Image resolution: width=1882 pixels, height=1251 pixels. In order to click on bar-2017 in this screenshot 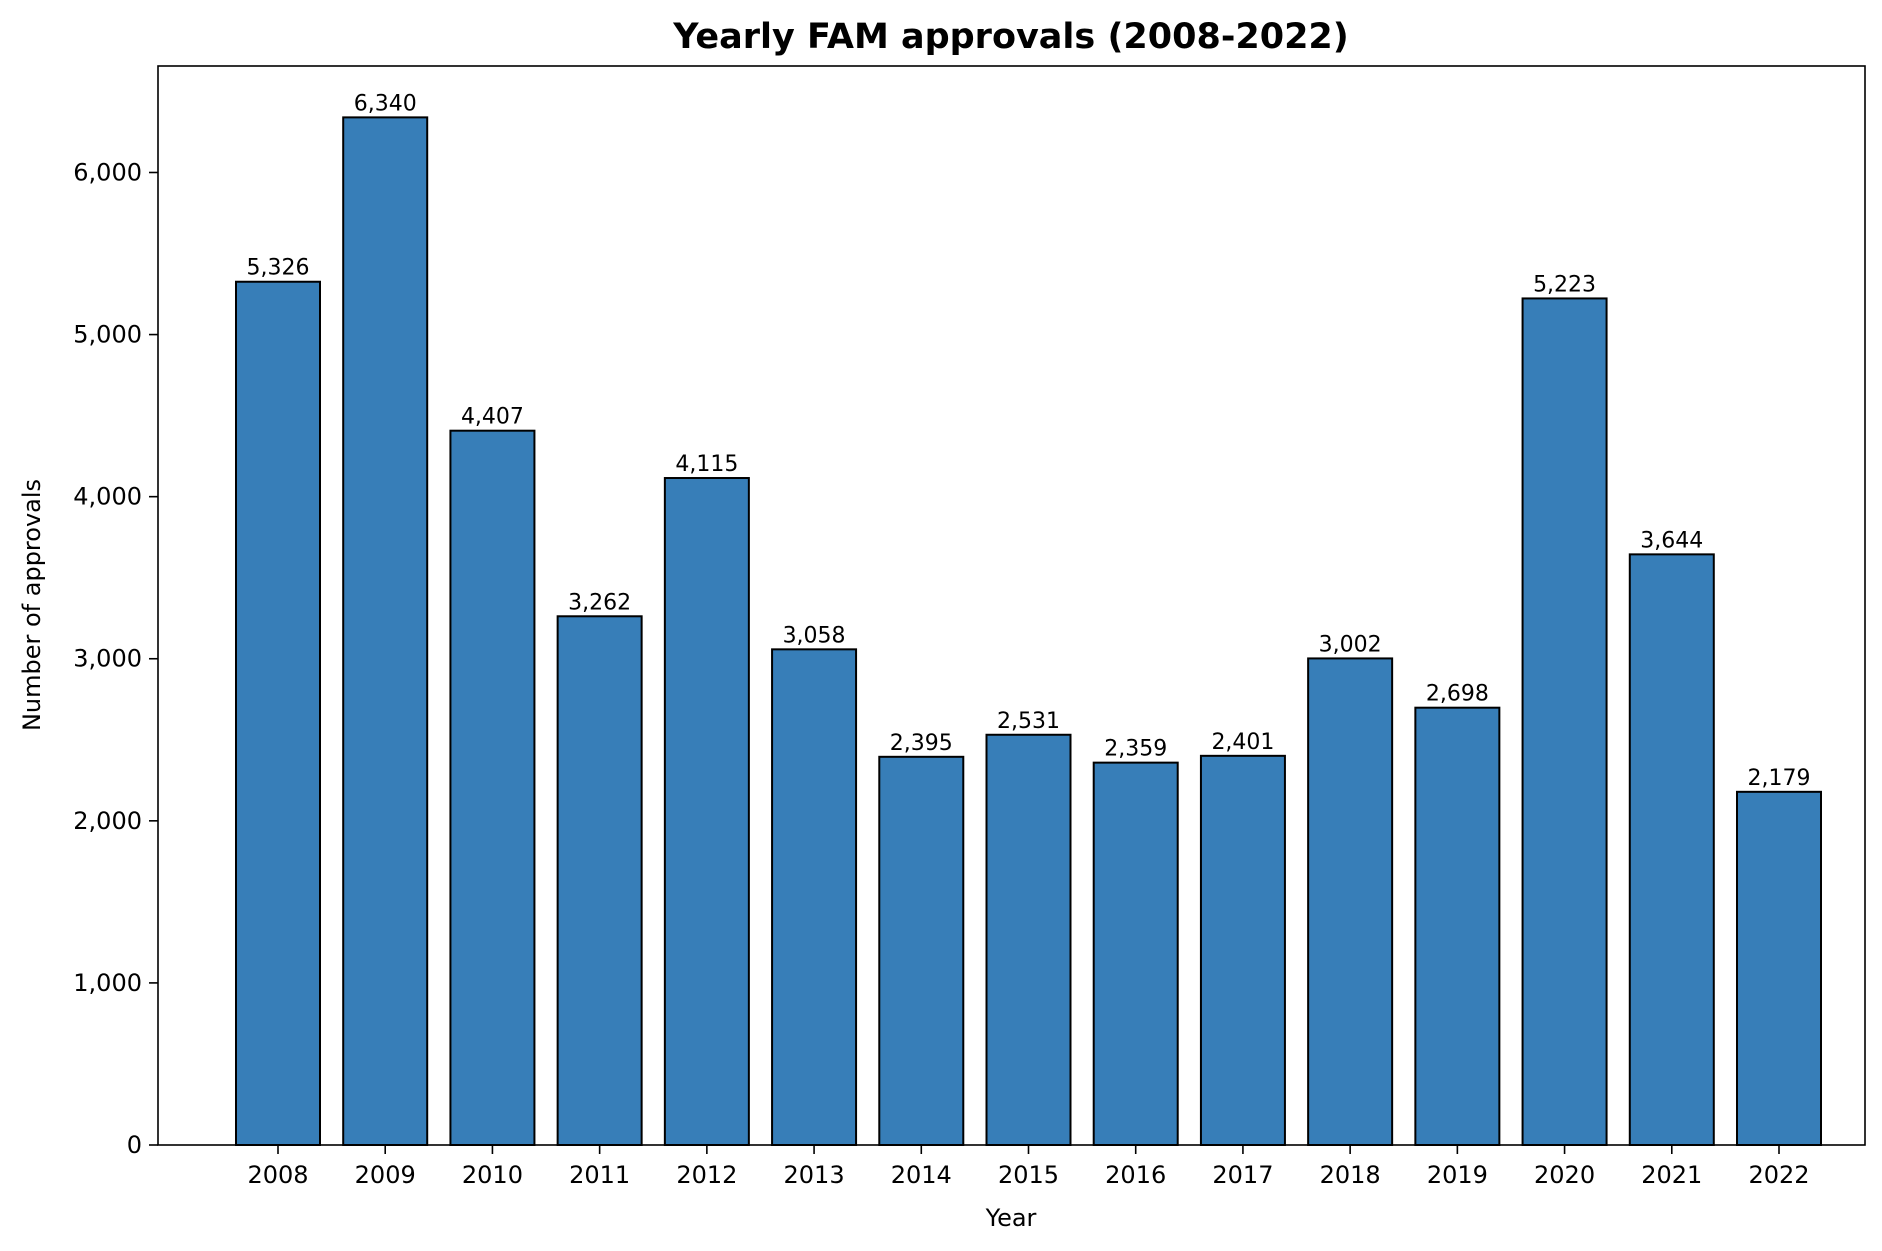, I will do `click(1242, 950)`.